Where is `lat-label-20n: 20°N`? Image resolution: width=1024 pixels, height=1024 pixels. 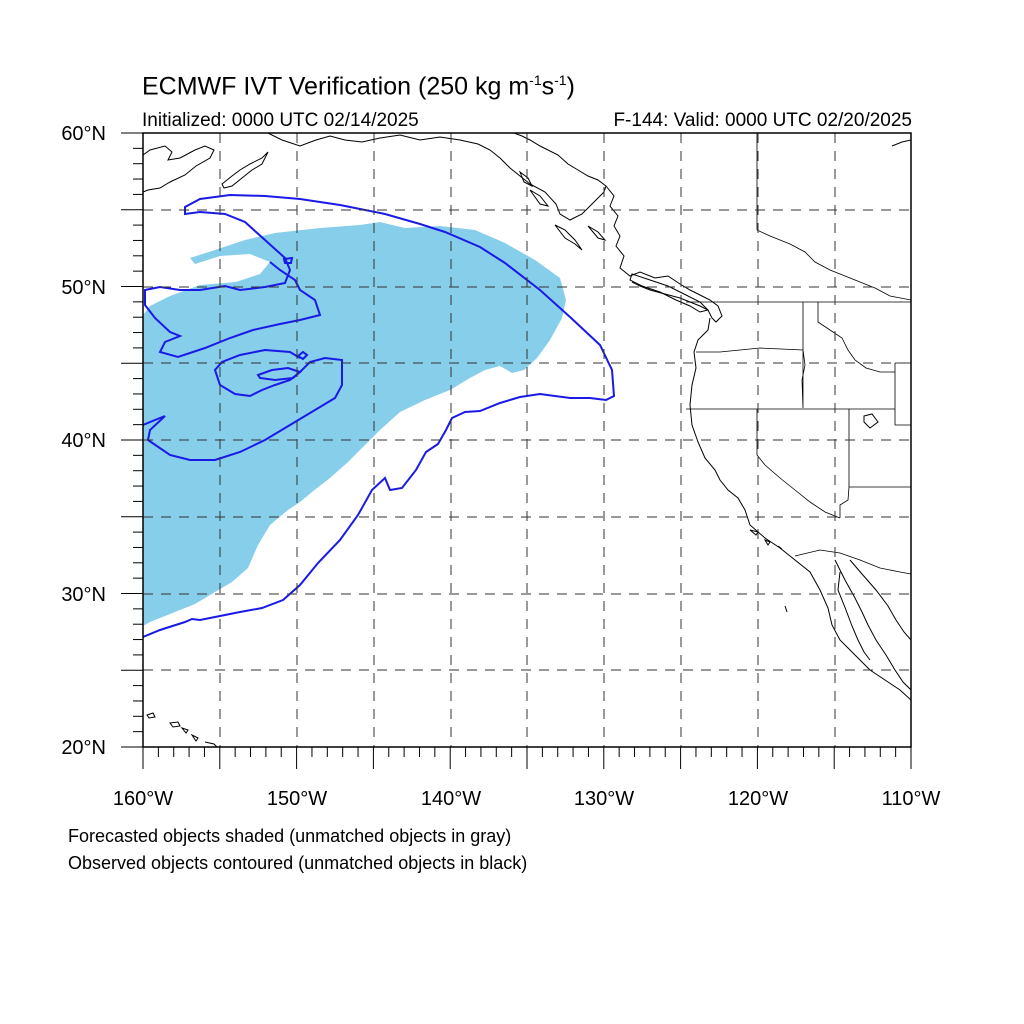 lat-label-20n: 20°N is located at coordinates (83, 748).